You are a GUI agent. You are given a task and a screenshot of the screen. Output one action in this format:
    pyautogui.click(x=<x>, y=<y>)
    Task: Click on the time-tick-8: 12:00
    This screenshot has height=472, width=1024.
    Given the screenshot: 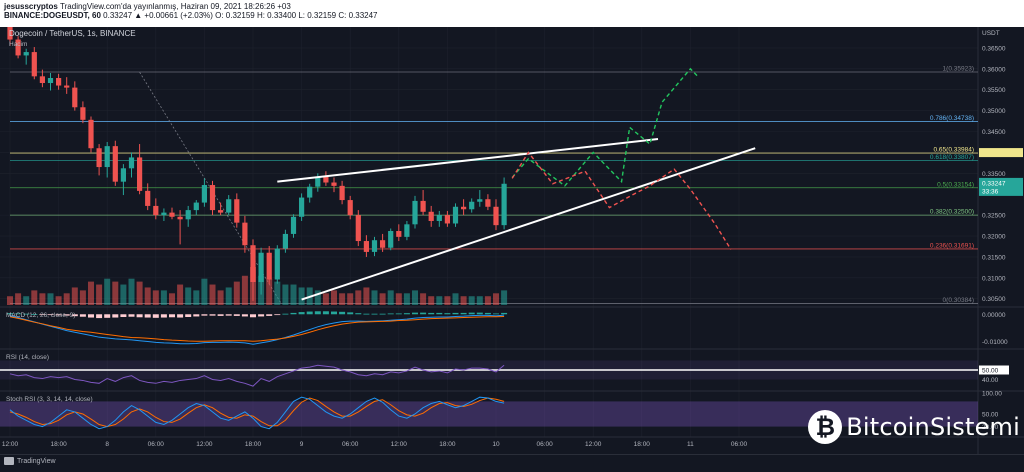 What is the action you would take?
    pyautogui.click(x=399, y=444)
    